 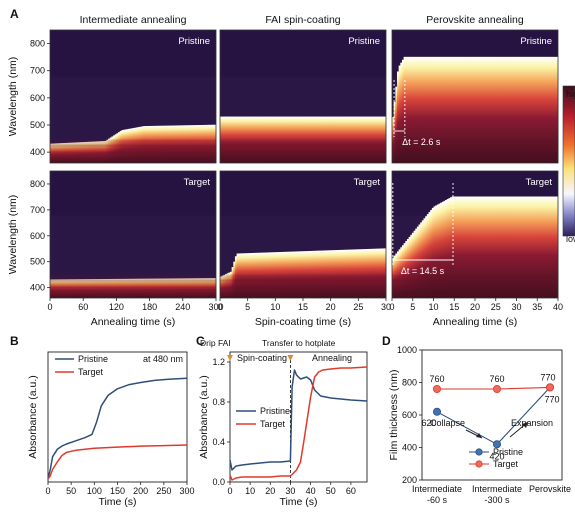 What do you see at coordinates (394, 414) in the screenshot?
I see `y-axis-label: Film thickness (nm)` at bounding box center [394, 414].